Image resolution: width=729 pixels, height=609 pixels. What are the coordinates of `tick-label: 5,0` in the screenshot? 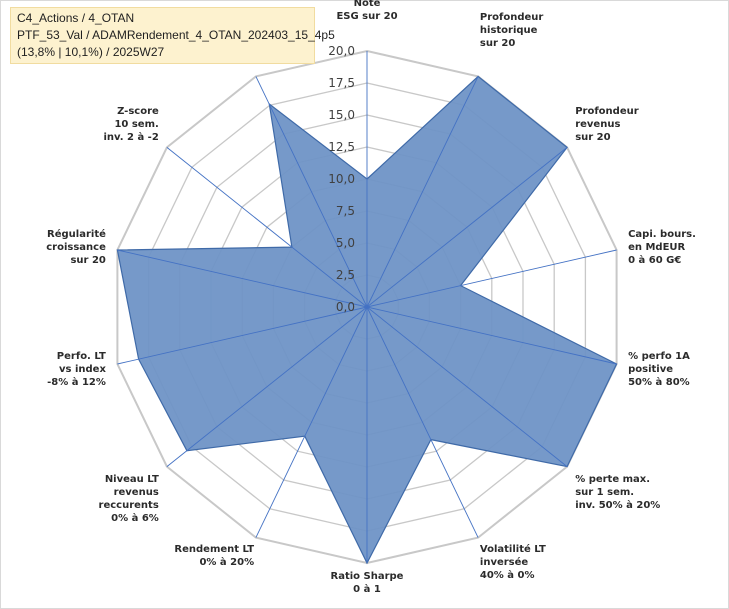 It's located at (345, 243).